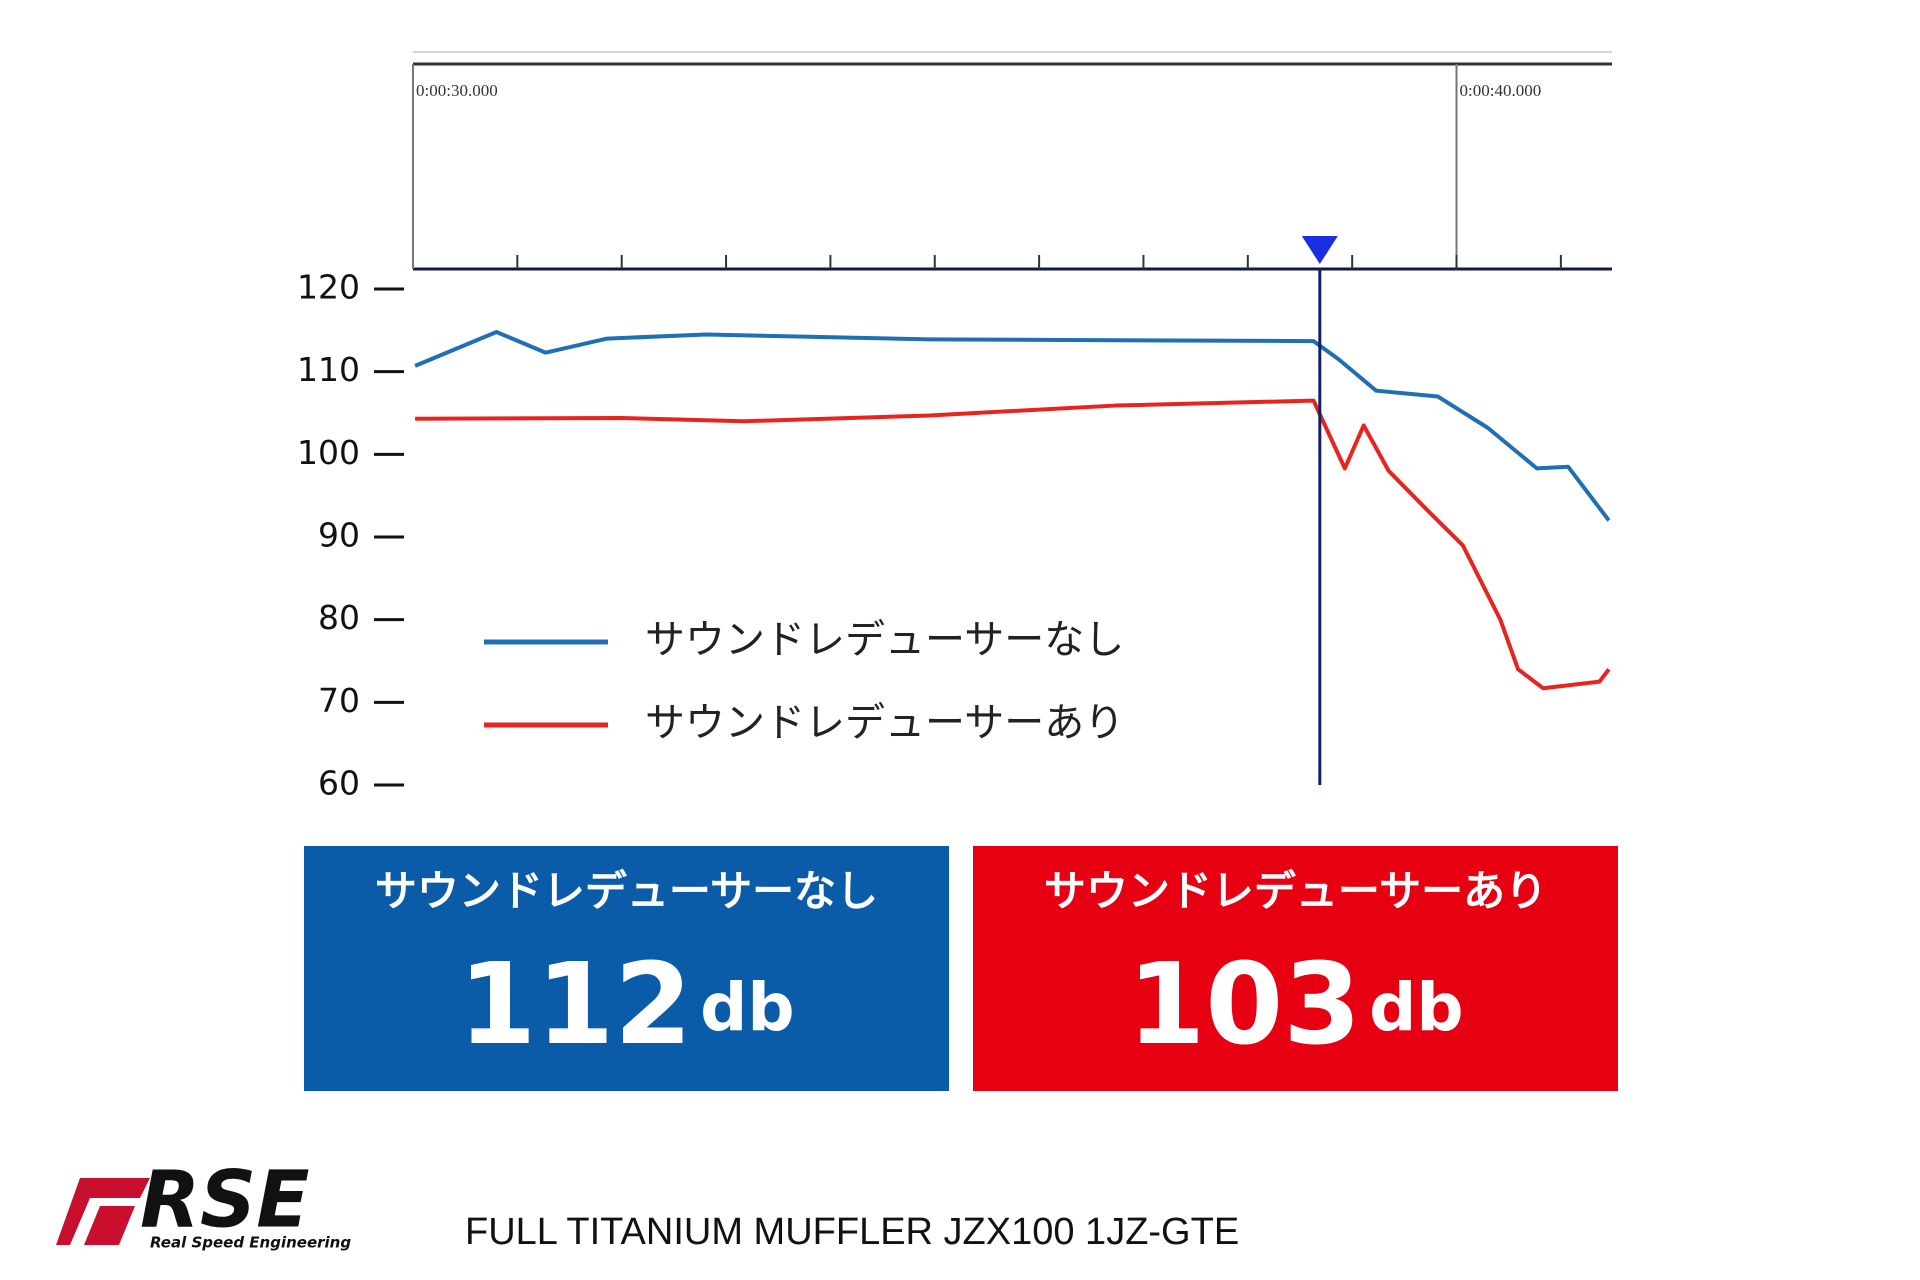 This screenshot has height=1280, width=1920. I want to click on logo-subtext: Real Speed Engineering, so click(250, 1243).